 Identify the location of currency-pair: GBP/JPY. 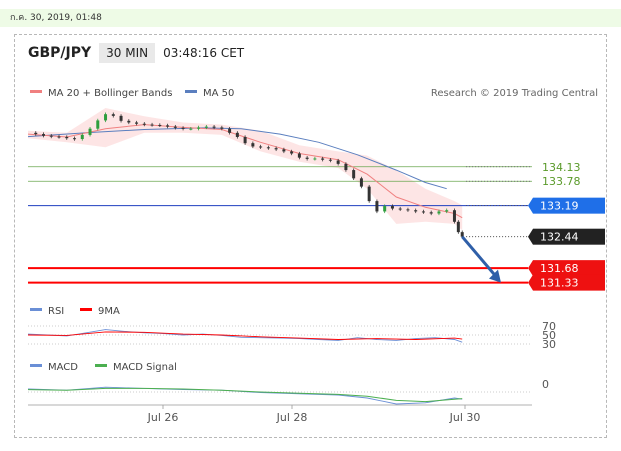
(60, 53).